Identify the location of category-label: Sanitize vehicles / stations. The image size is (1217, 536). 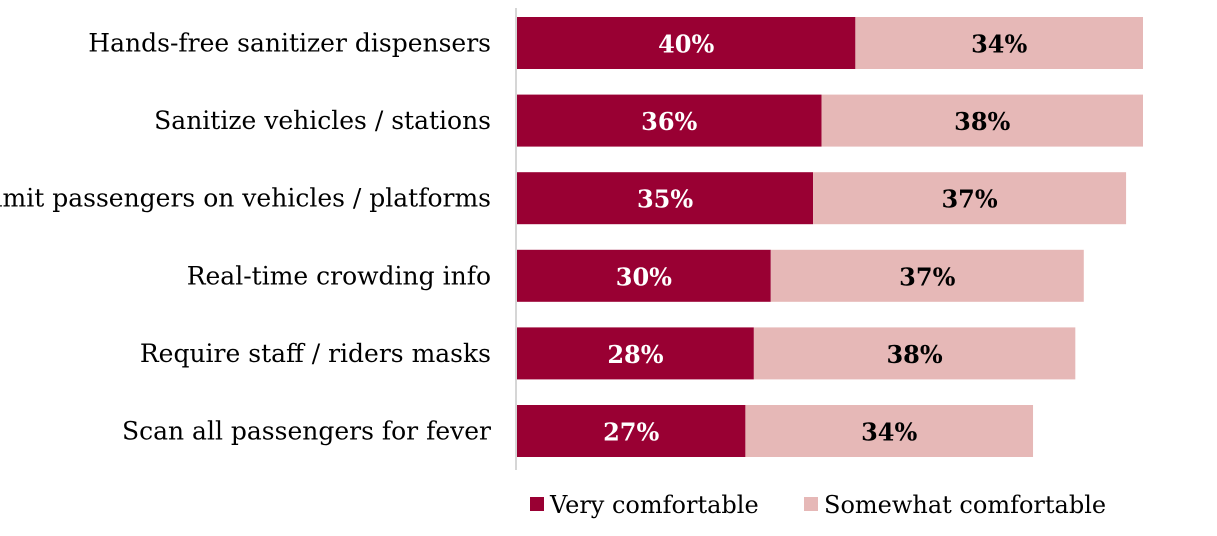
(322, 120).